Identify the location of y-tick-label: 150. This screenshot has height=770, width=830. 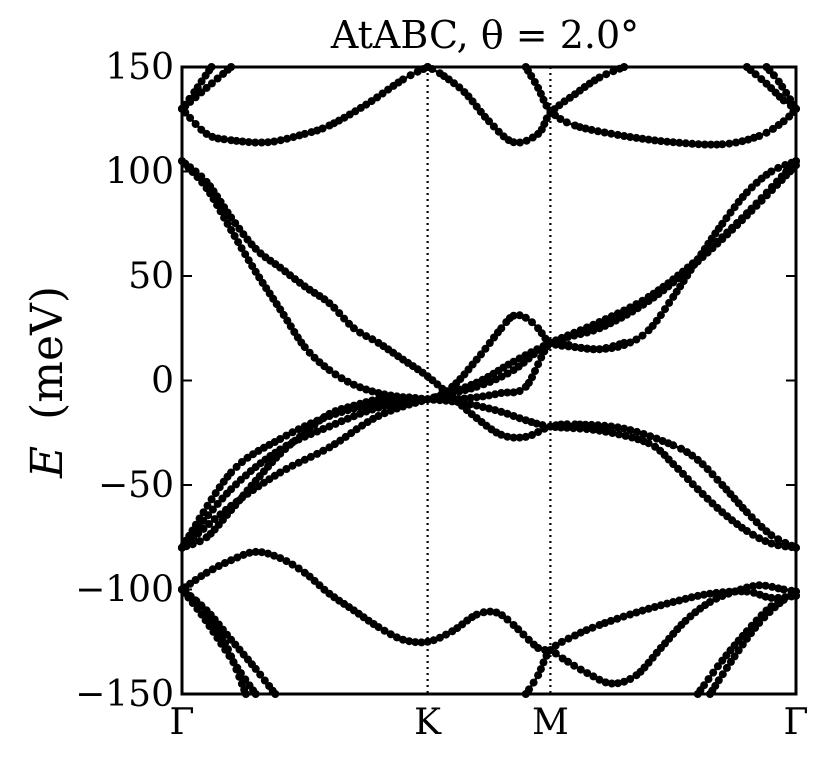
(139, 67).